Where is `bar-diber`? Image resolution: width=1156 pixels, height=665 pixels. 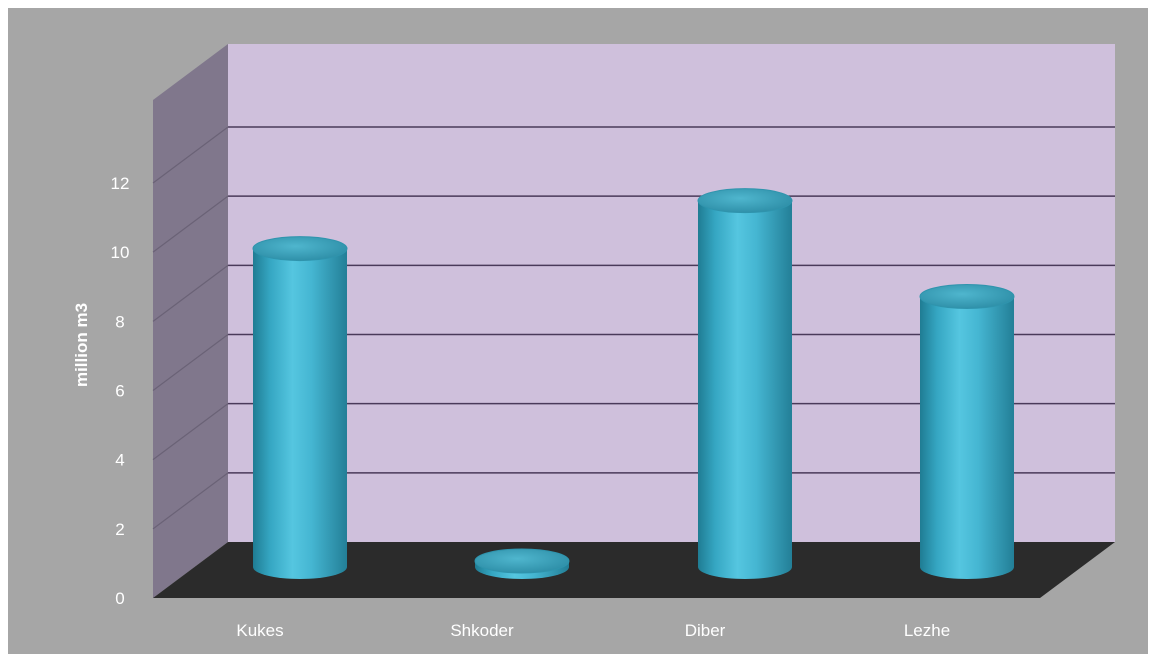 bar-diber is located at coordinates (745, 383).